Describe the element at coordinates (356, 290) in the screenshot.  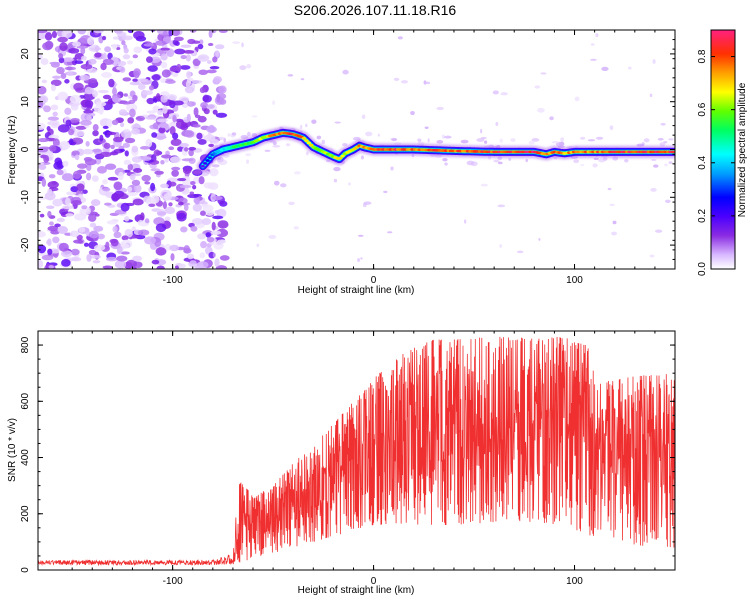
I see `spectrogram-x-label: Height of straight line (km)` at that location.